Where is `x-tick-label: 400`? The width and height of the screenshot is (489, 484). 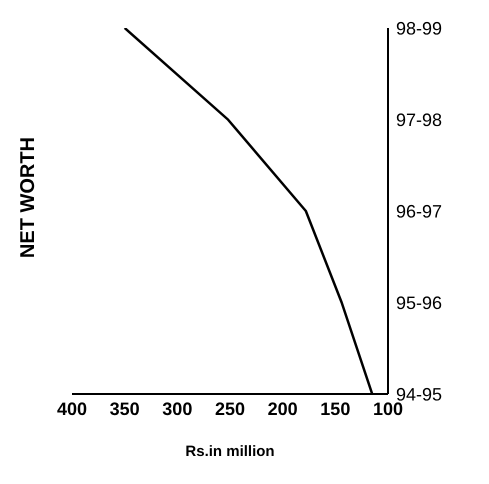 x-tick-label: 400 is located at coordinates (72, 408).